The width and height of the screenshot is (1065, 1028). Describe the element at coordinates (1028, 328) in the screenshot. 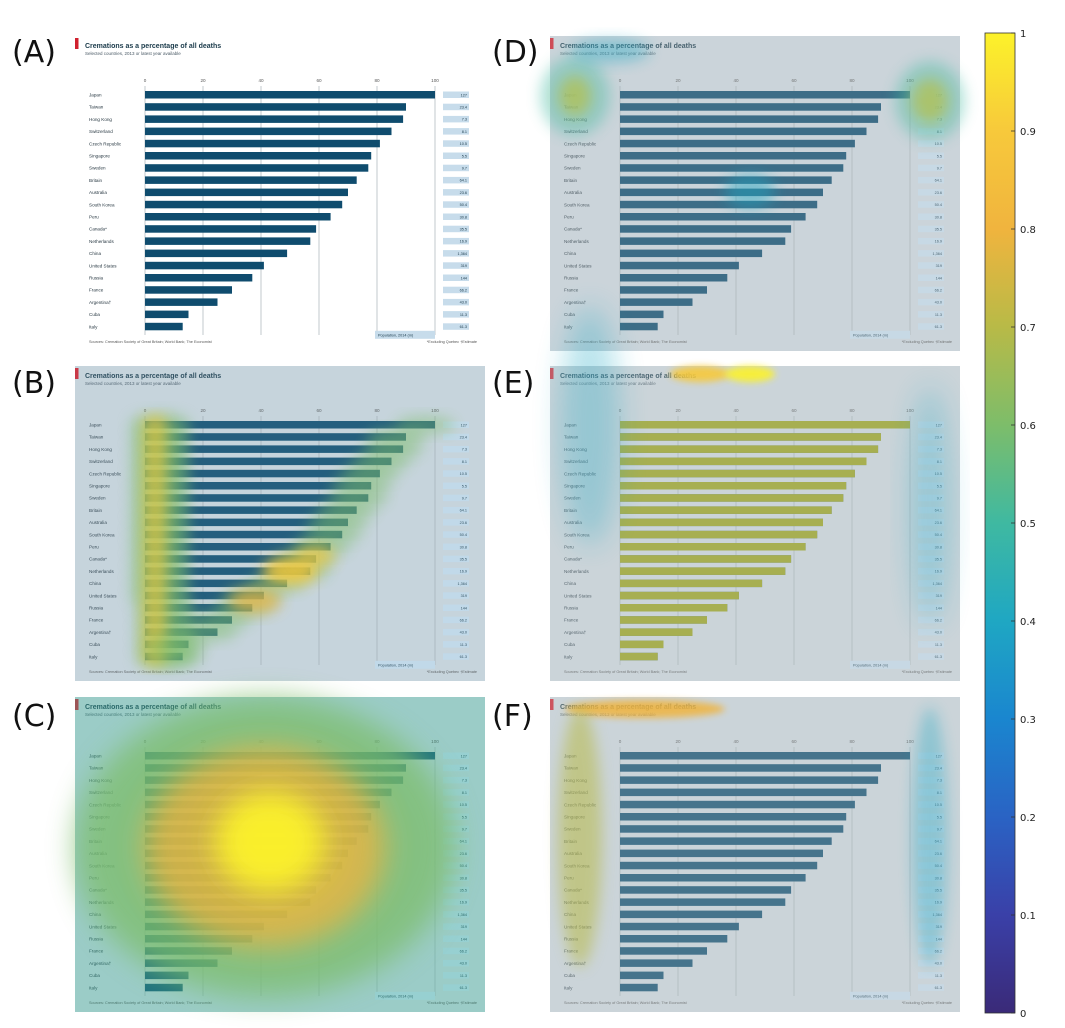

I see `colorbar-tick-label: 0.7` at that location.